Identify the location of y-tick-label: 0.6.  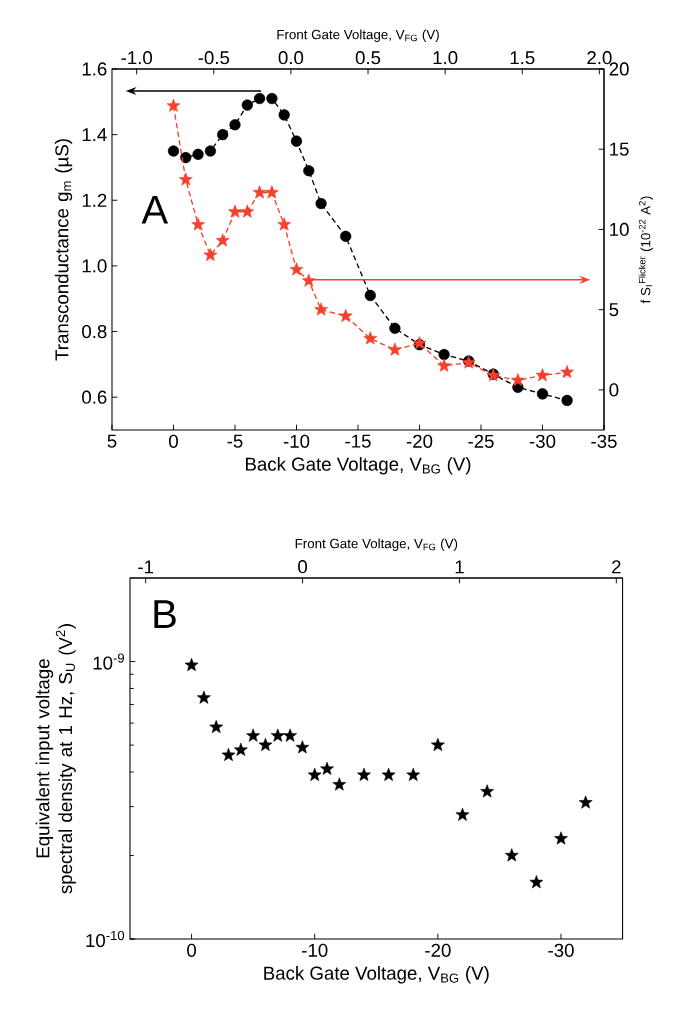
(94, 397).